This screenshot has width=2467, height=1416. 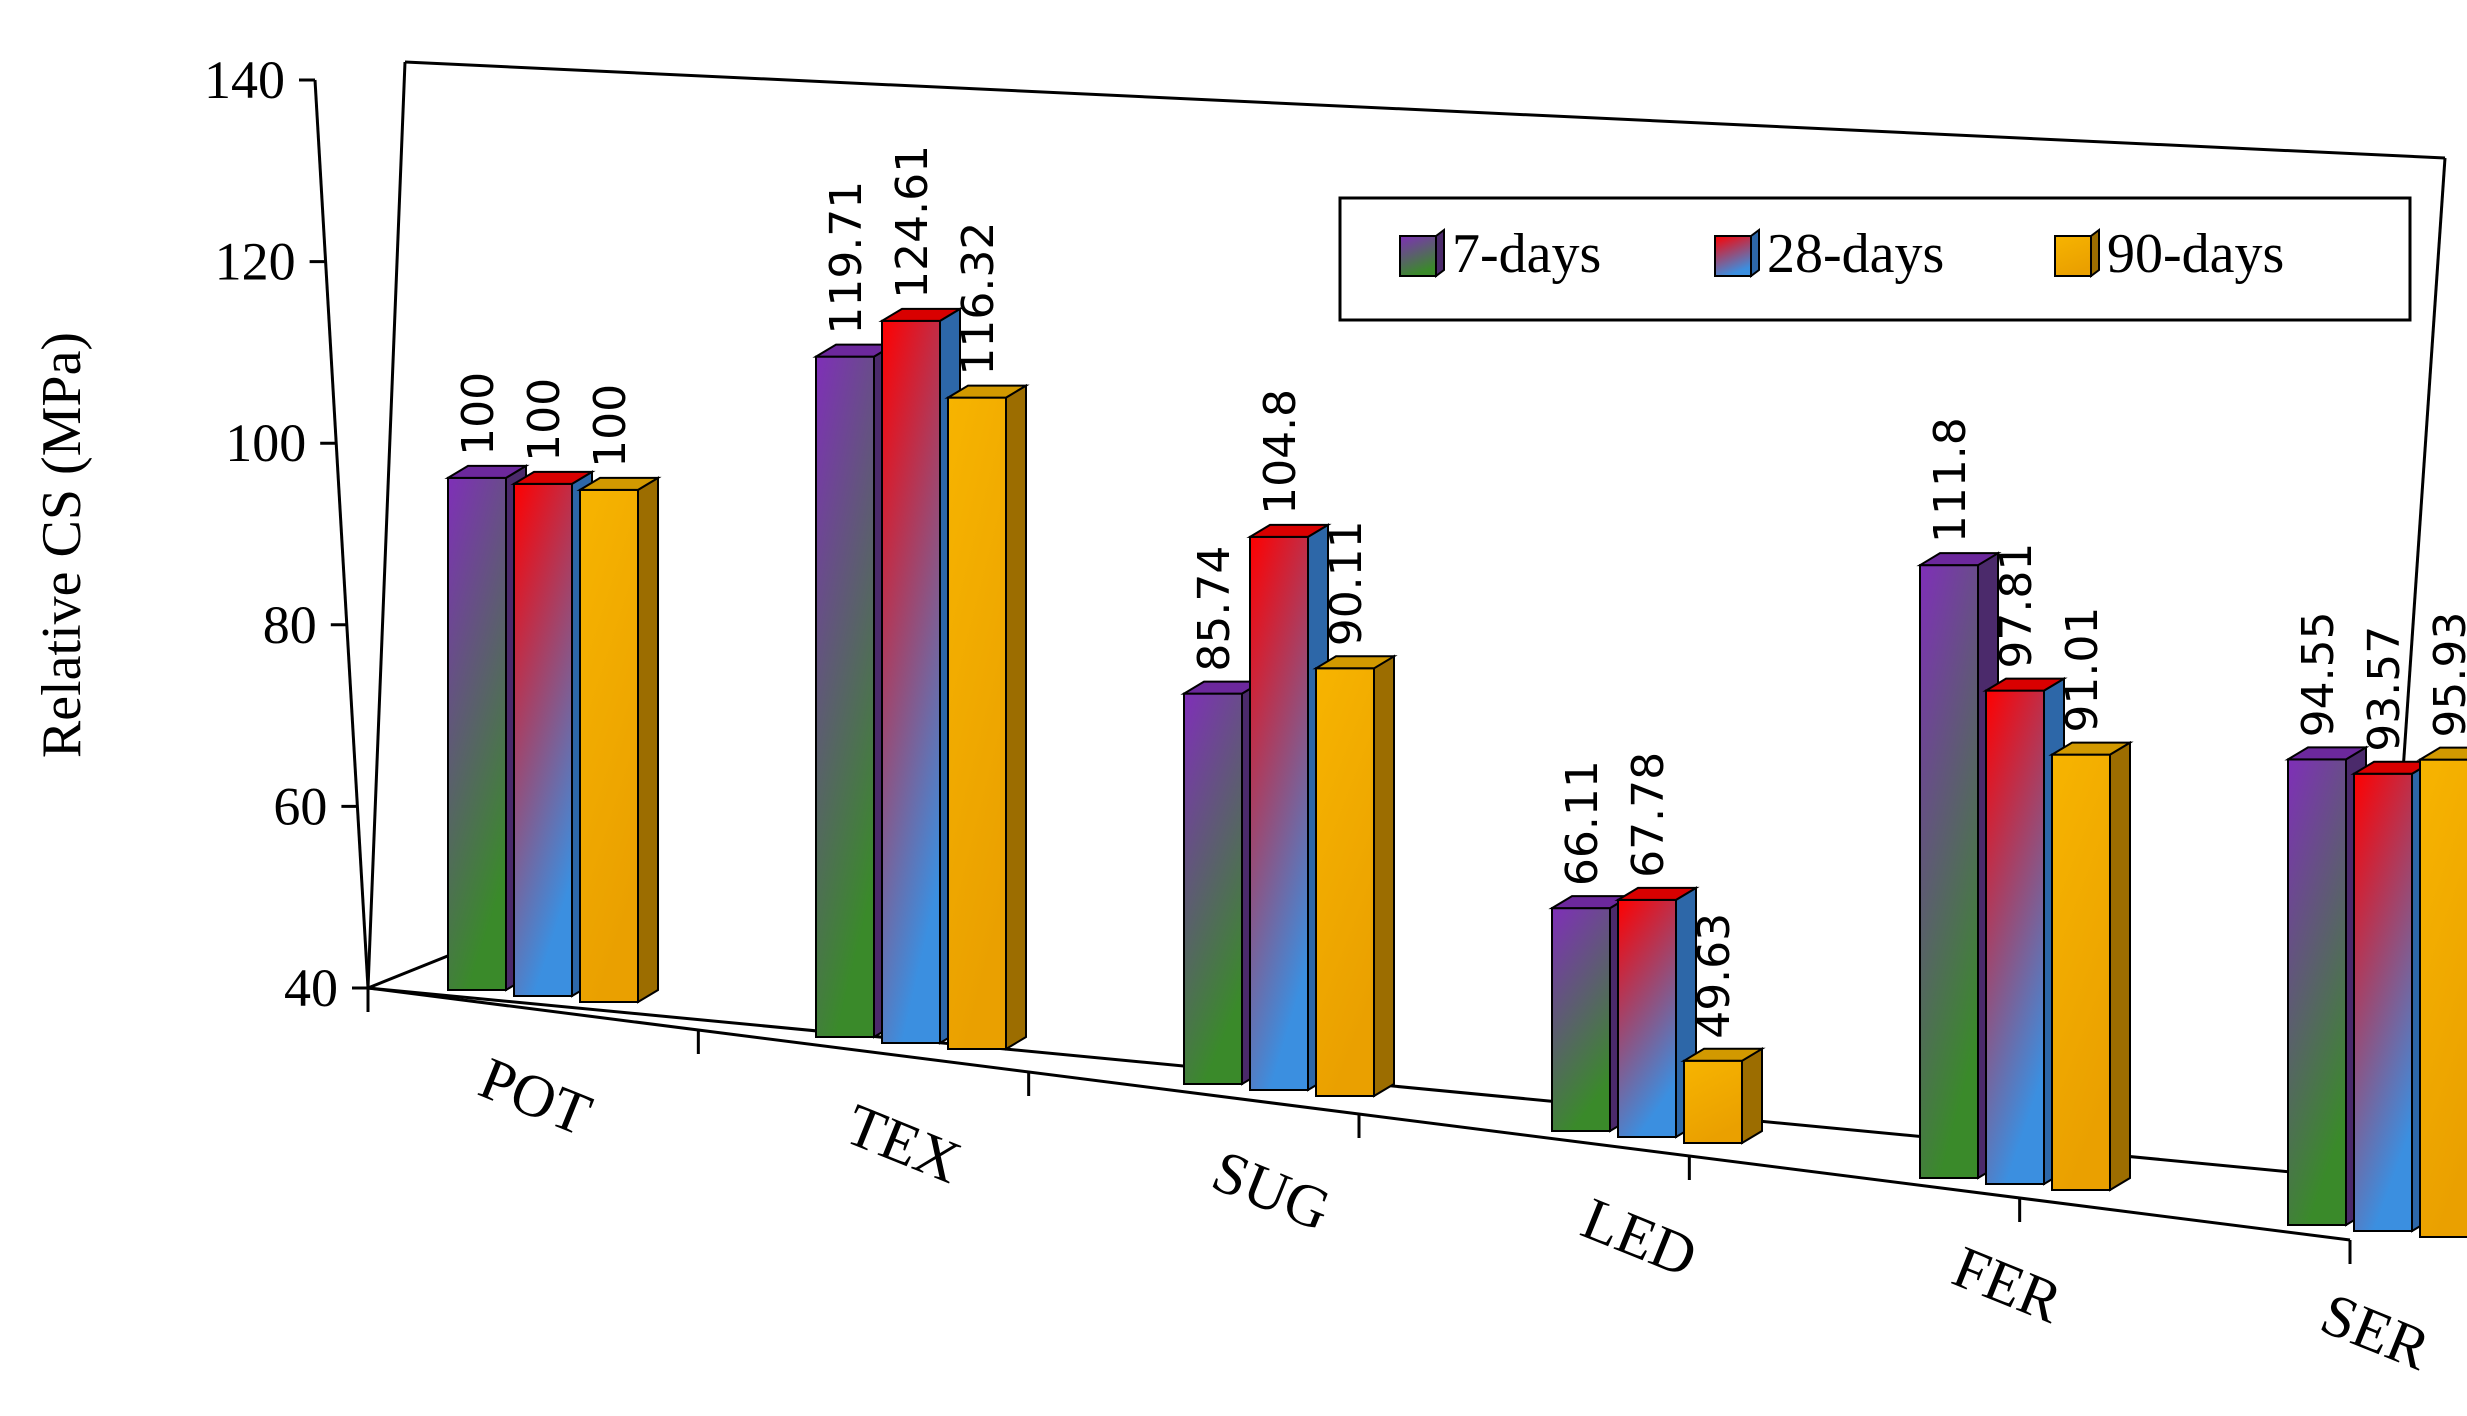 What do you see at coordinates (610, 426) in the screenshot?
I see `data-label-90-days-POT: 100` at bounding box center [610, 426].